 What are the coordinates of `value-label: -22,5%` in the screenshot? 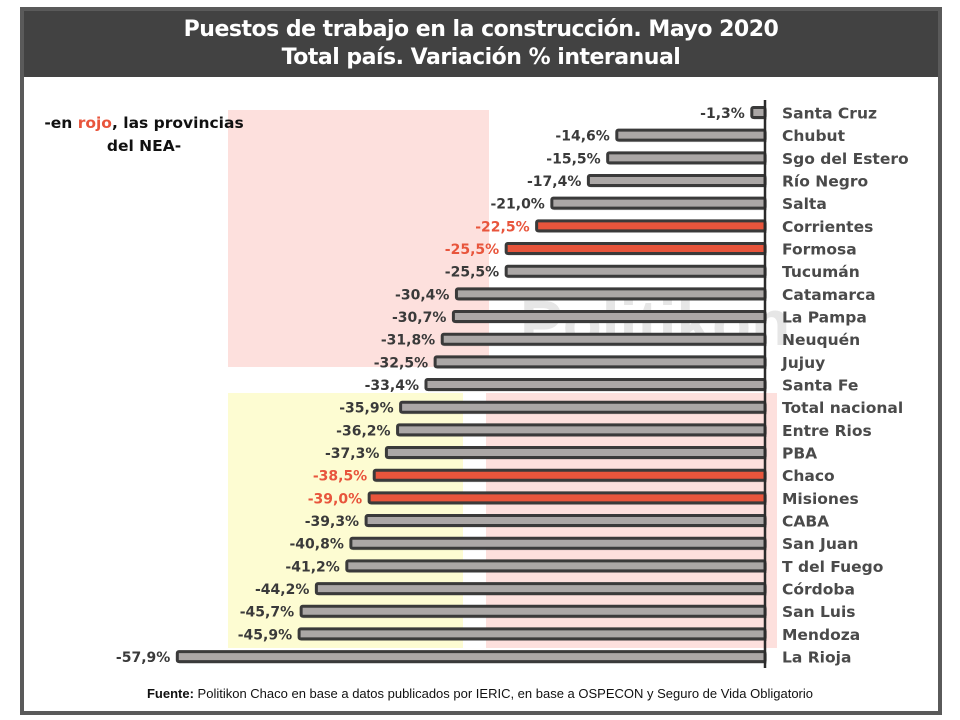 It's located at (502, 227).